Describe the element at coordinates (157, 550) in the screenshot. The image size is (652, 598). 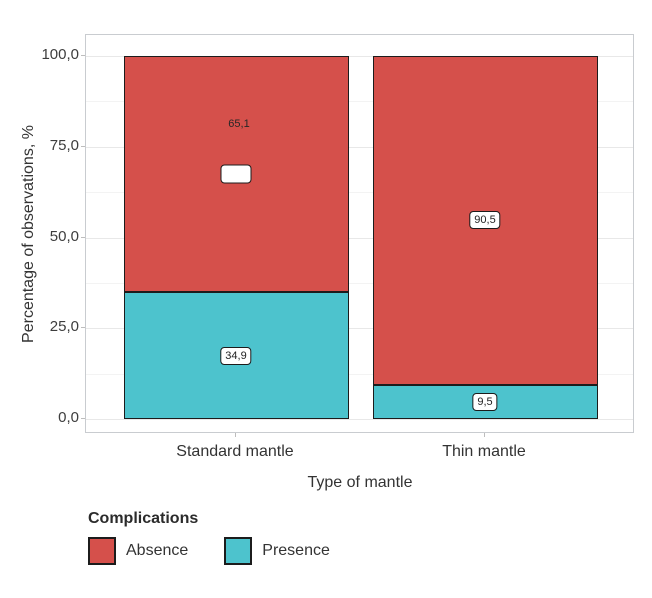
I see `legend-item-label: Absence` at that location.